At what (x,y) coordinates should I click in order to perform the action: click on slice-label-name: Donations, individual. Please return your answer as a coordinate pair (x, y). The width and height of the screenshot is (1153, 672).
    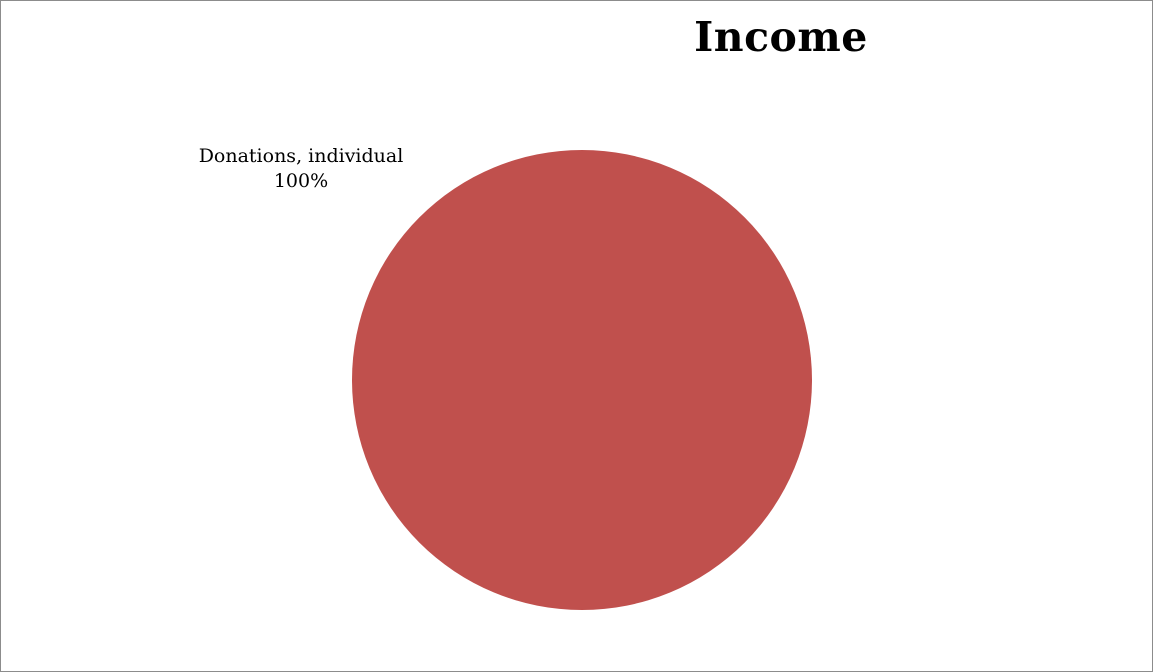
    Looking at the image, I should click on (301, 156).